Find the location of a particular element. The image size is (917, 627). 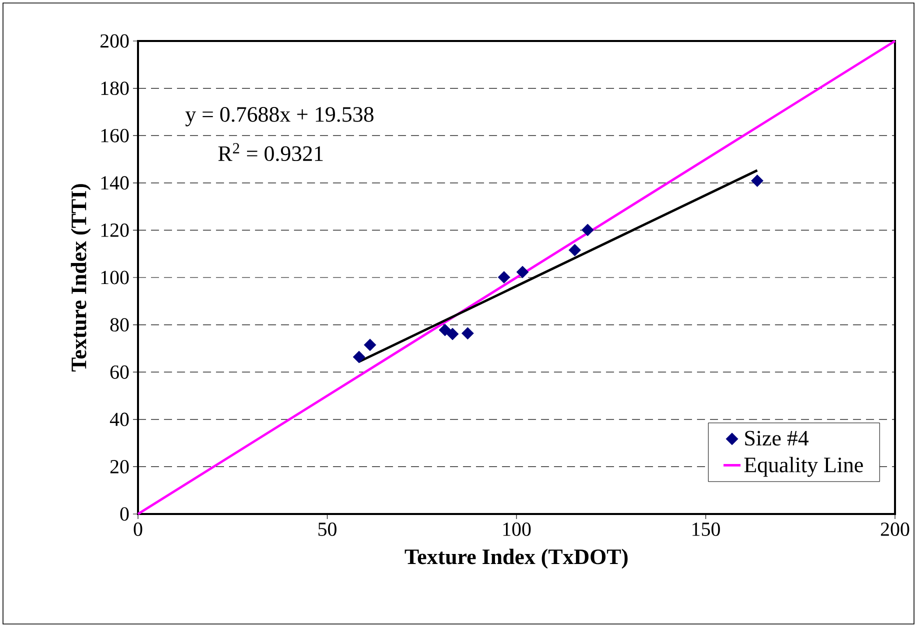

y-tick-label: 180 is located at coordinates (115, 89).